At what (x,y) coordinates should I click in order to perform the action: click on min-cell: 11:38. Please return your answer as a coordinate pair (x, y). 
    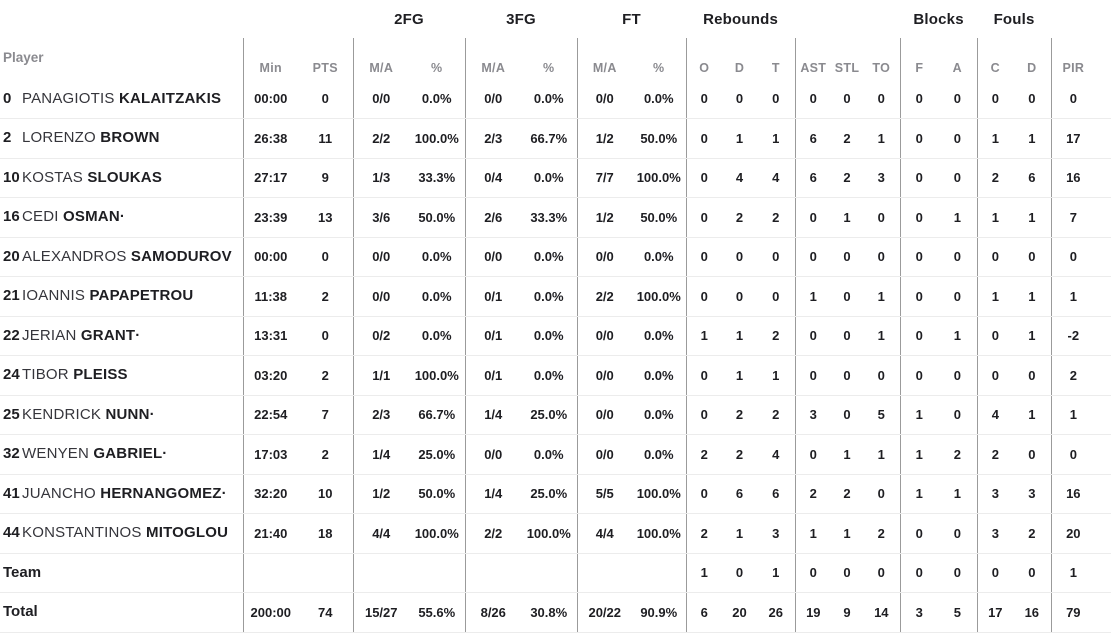
    Looking at the image, I should click on (270, 296).